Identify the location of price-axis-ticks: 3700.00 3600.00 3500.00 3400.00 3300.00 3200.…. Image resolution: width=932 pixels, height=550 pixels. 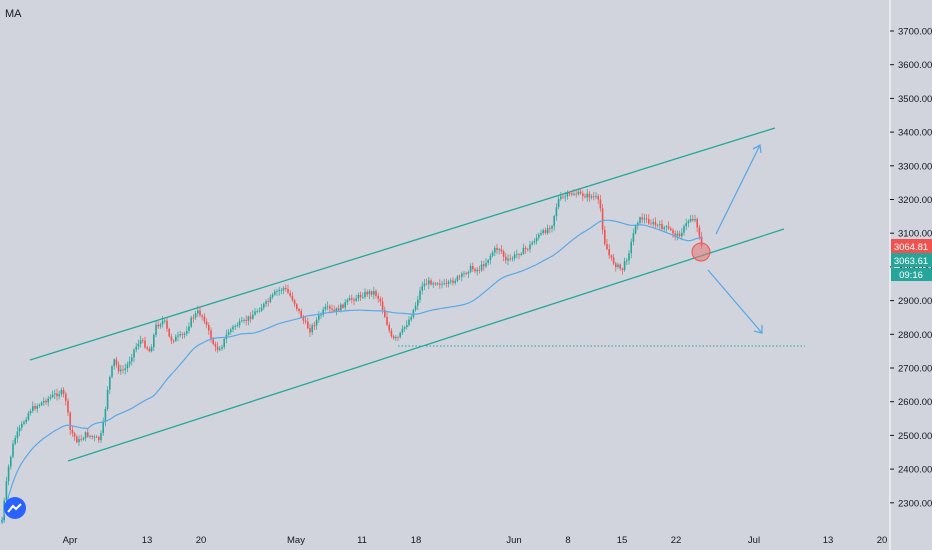
(911, 268).